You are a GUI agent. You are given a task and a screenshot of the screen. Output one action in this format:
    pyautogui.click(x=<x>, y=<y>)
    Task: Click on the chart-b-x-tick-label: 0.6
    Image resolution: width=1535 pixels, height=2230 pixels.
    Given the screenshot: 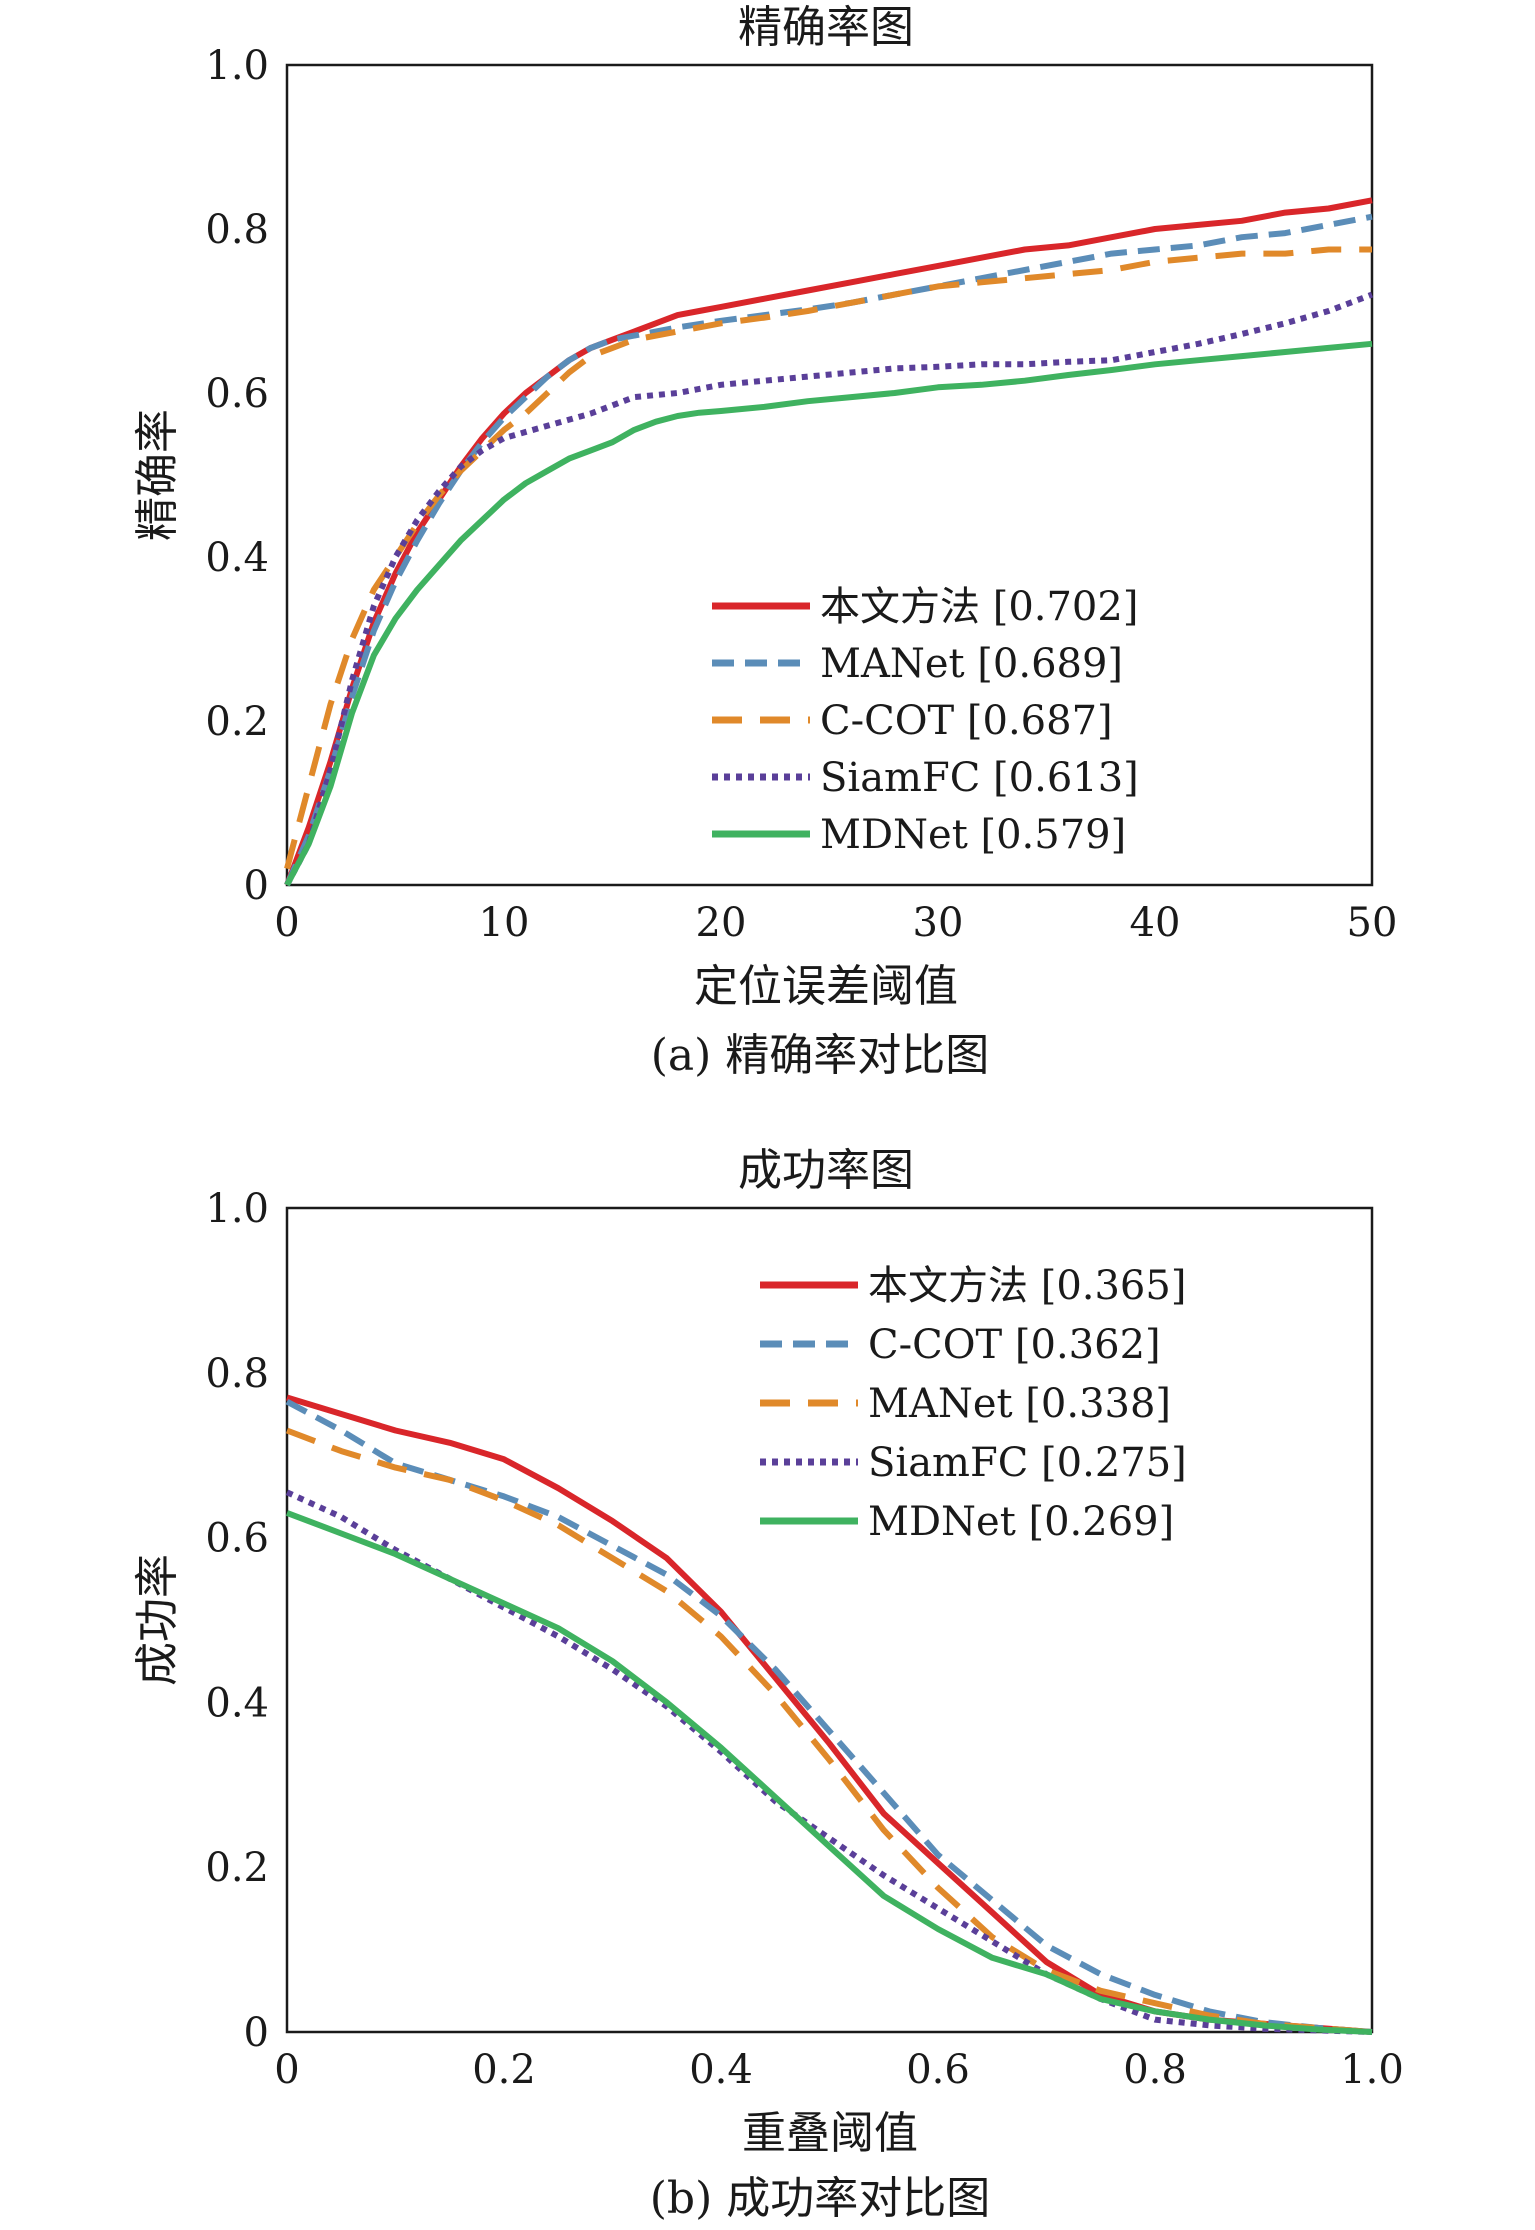 What is the action you would take?
    pyautogui.click(x=938, y=2070)
    